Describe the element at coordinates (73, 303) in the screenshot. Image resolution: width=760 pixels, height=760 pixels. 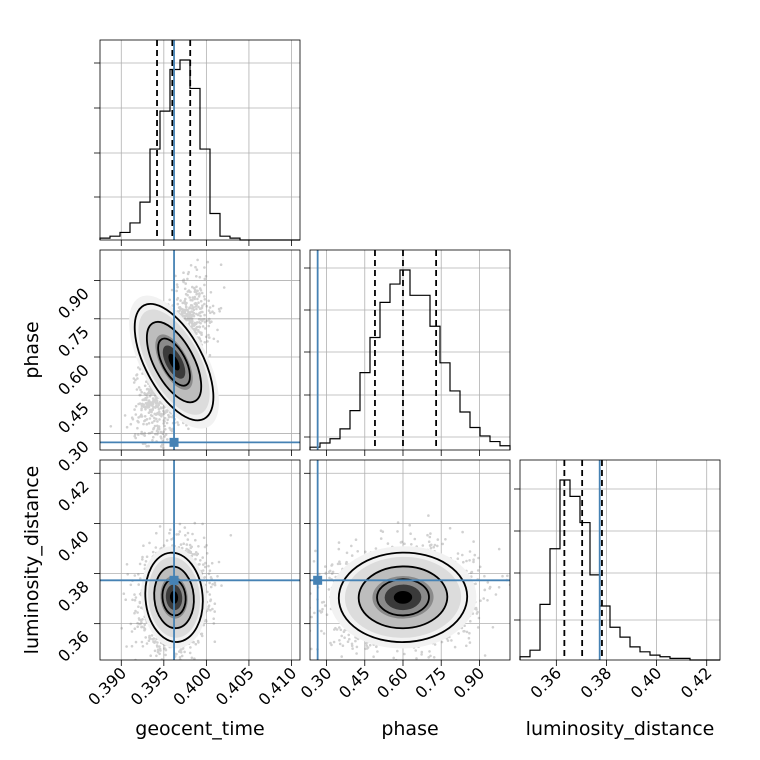
I see `y-tick-label: 0.90` at that location.